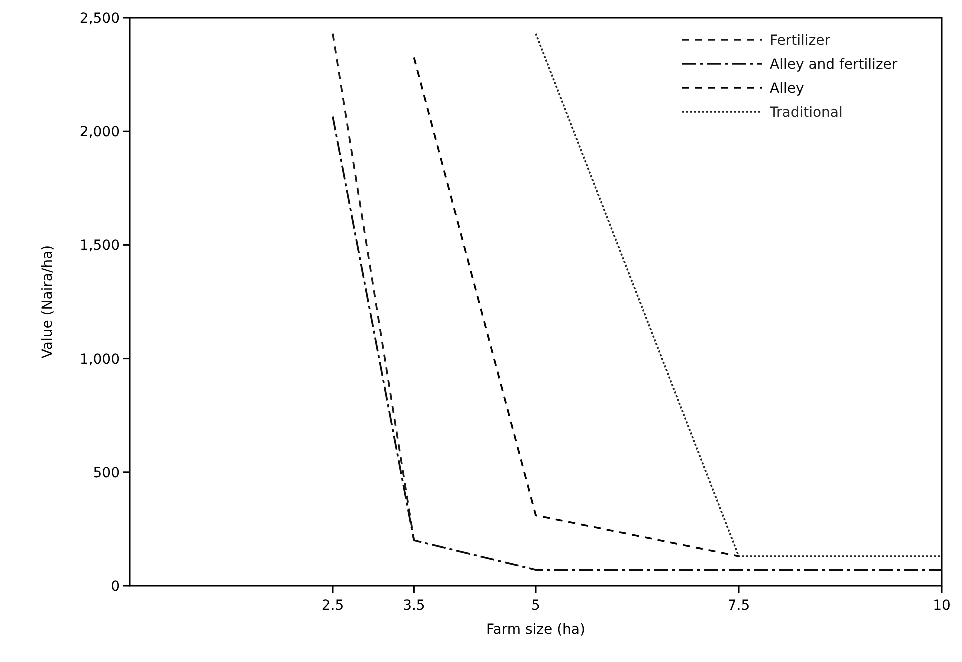 Image resolution: width=962 pixels, height=662 pixels. I want to click on y-tick-label: 500, so click(106, 473).